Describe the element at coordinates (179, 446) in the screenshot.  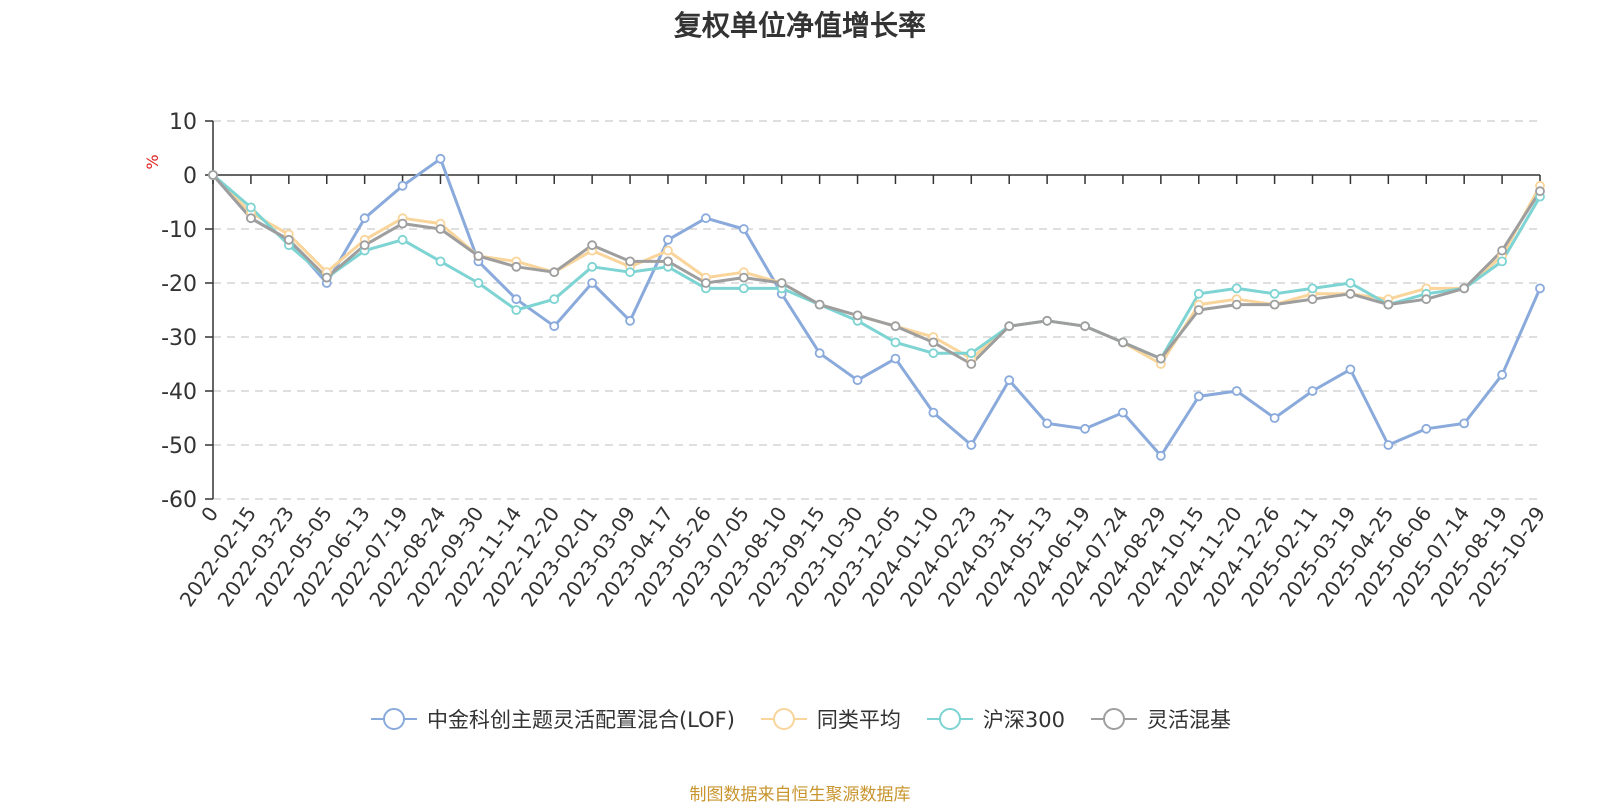
I see `y-tick-label: -50` at that location.